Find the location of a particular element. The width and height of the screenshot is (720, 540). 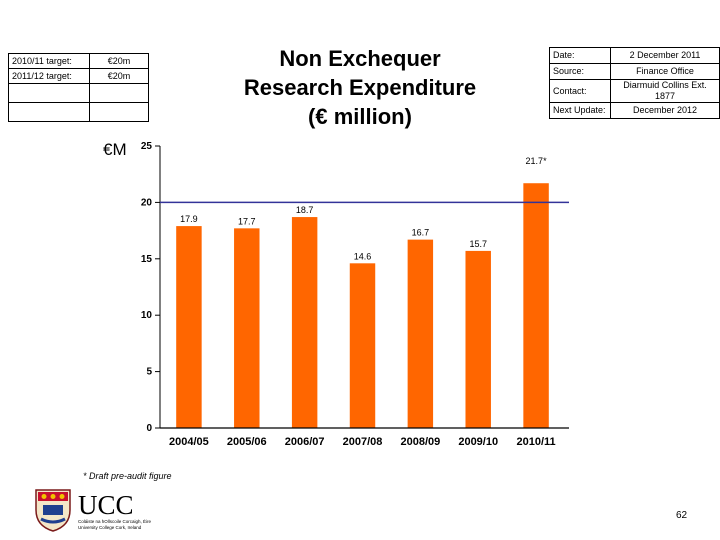

x-category-label: 2007/08 is located at coordinates (363, 442).